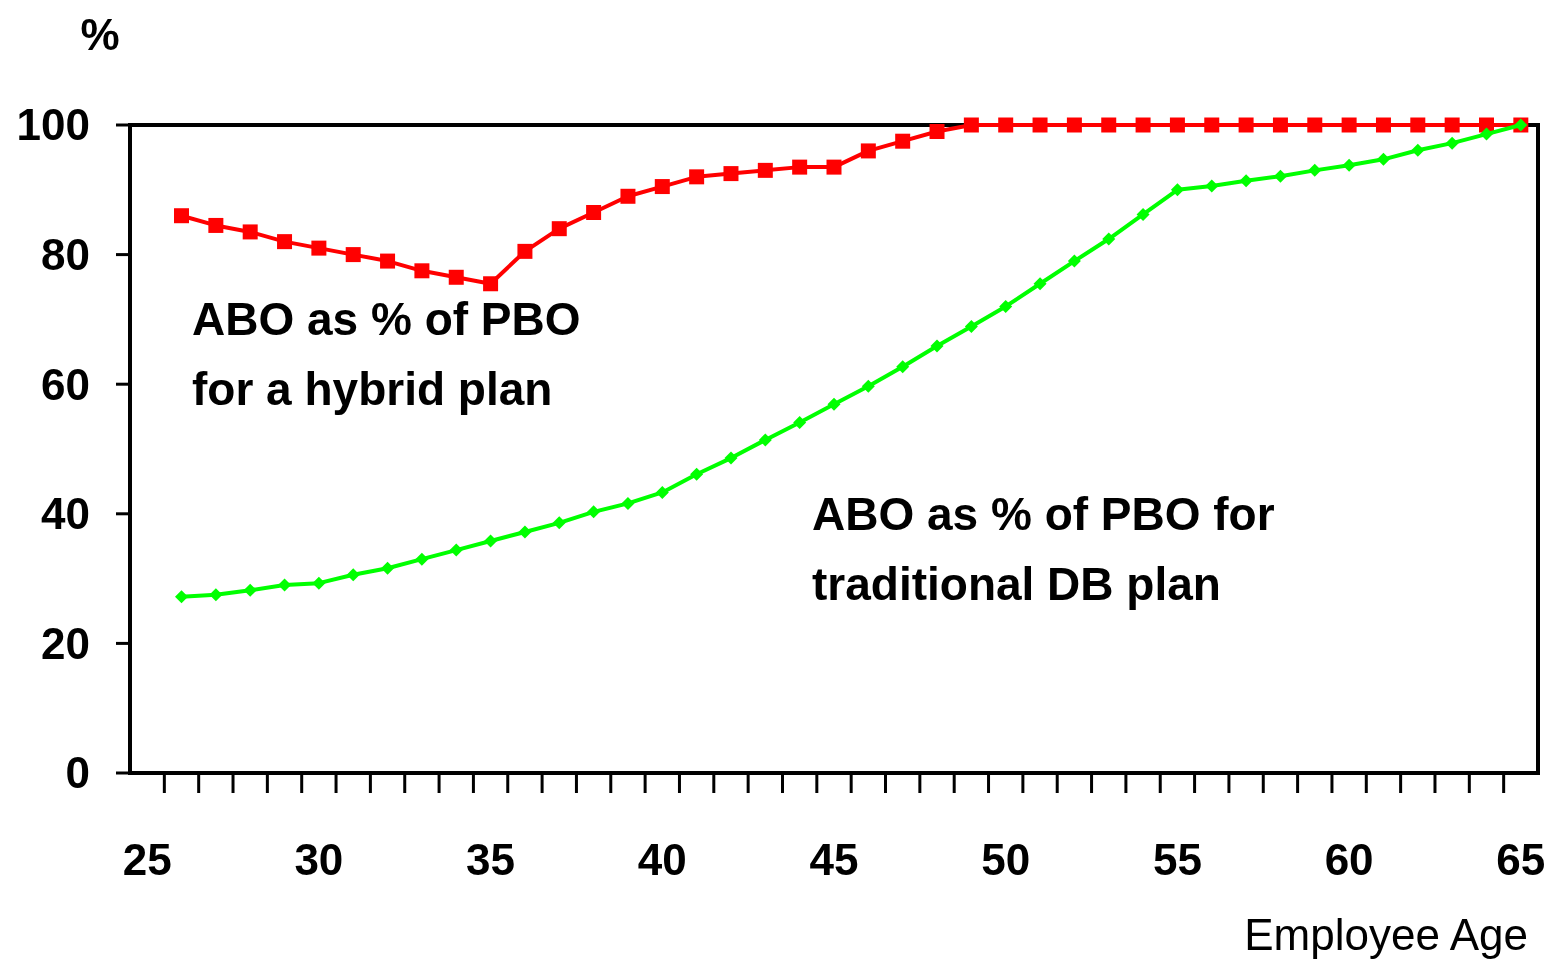  I want to click on y-tick-label: 80, so click(65, 254).